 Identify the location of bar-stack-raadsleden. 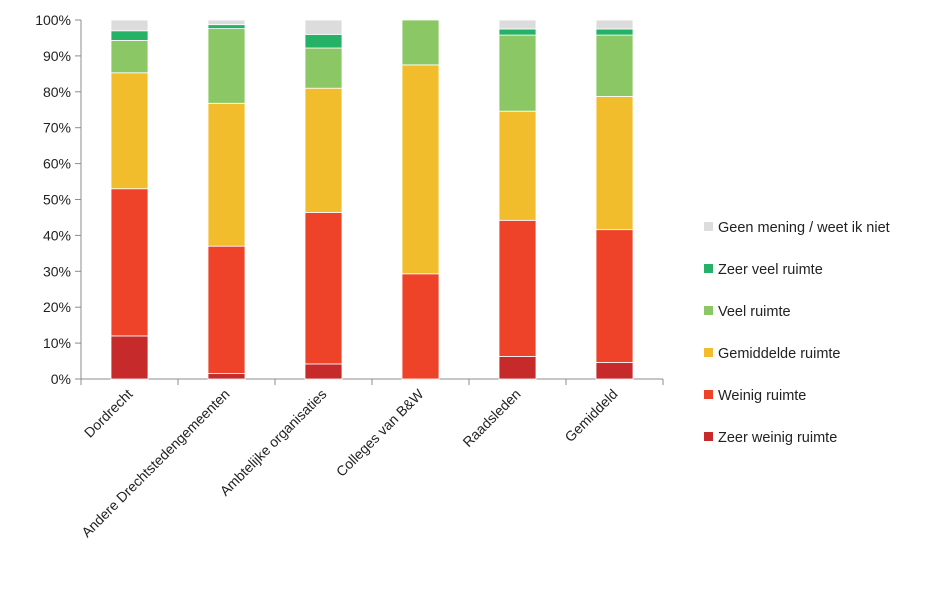
(517, 199).